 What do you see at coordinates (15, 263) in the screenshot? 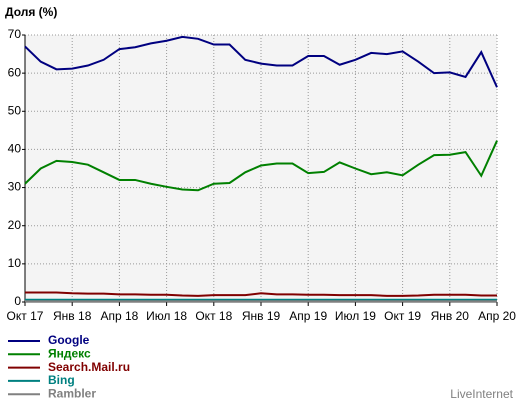
I see `y-tick-label: 10` at bounding box center [15, 263].